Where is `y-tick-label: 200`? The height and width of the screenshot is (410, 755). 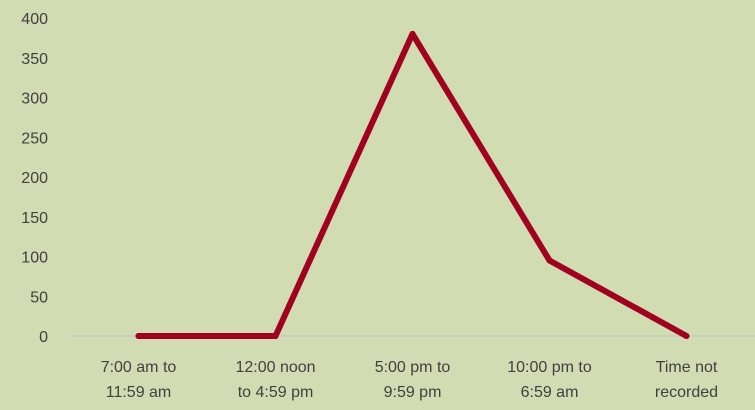
y-tick-label: 200 is located at coordinates (34, 178).